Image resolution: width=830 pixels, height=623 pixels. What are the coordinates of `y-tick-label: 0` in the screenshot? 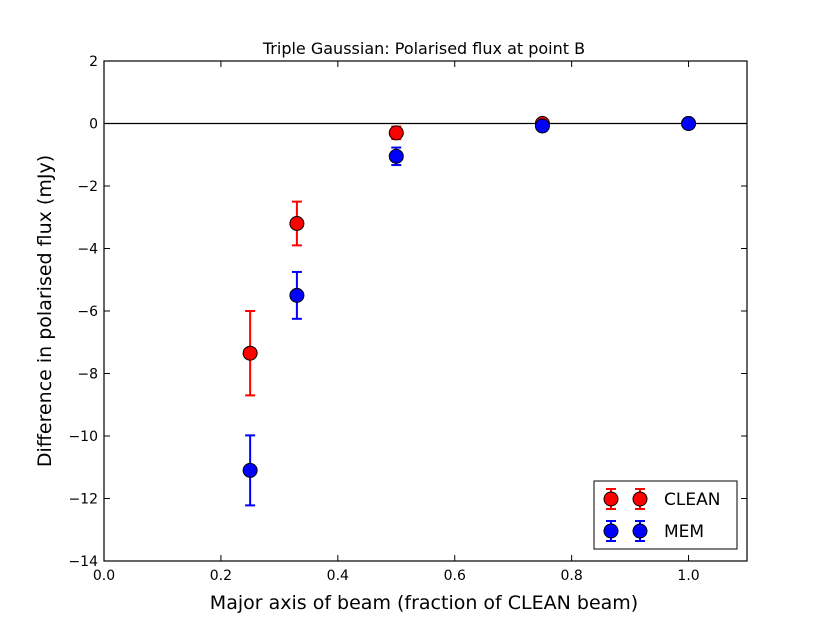 It's located at (93, 125).